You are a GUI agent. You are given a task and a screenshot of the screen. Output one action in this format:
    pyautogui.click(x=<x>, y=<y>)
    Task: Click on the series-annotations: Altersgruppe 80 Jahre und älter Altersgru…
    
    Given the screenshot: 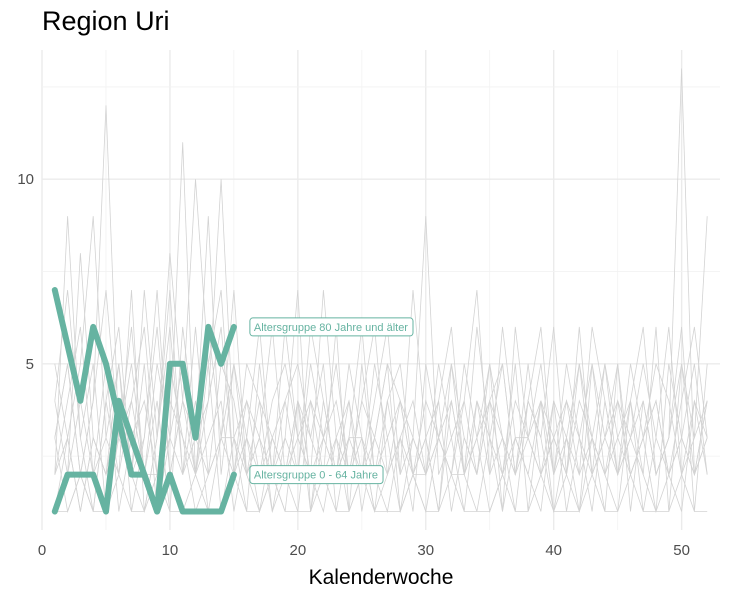 What is the action you would take?
    pyautogui.click(x=331, y=401)
    